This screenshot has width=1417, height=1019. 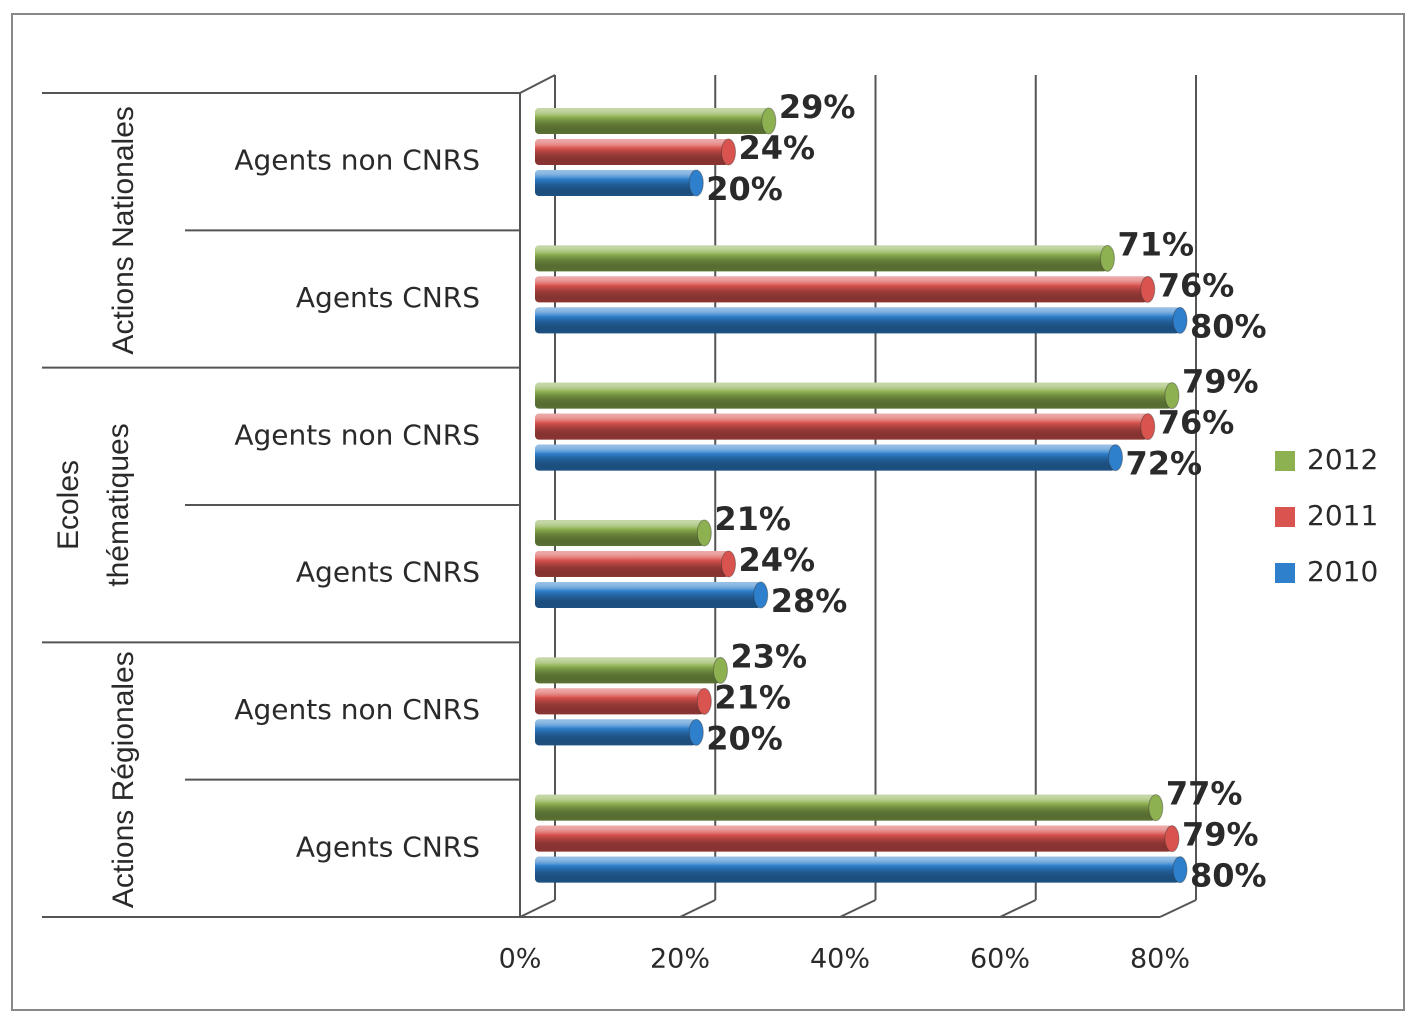 I want to click on value-label: 28%, so click(x=809, y=601).